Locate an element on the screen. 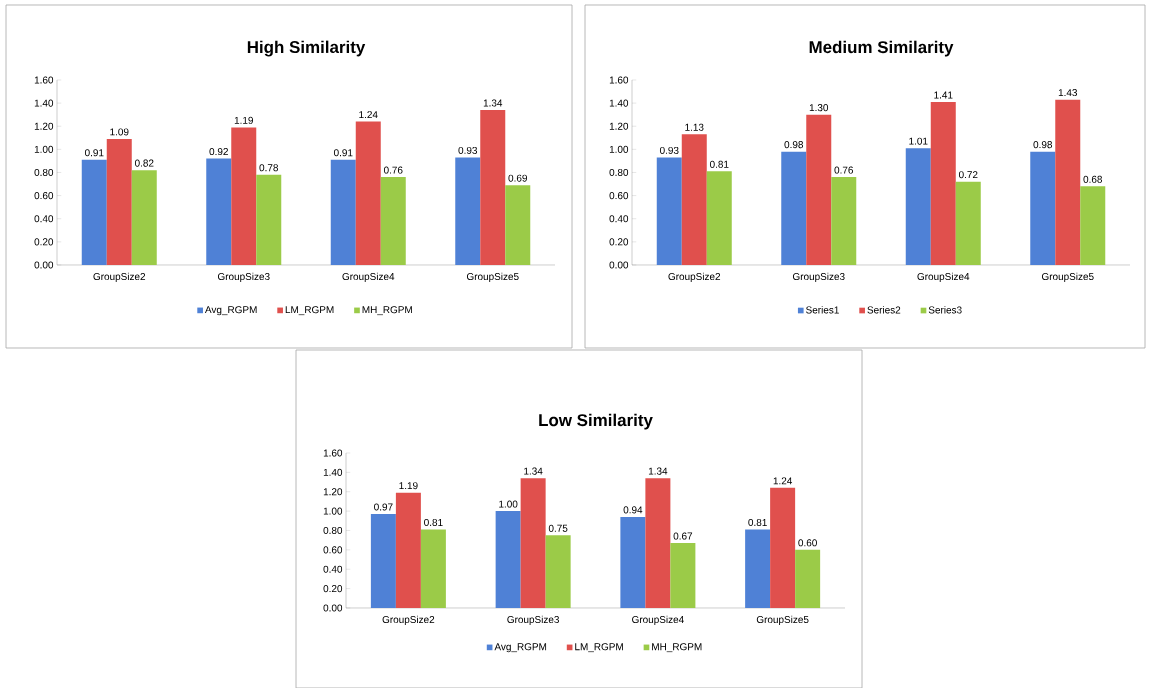 This screenshot has width=1150, height=688. data-label: 1.01 is located at coordinates (918, 141).